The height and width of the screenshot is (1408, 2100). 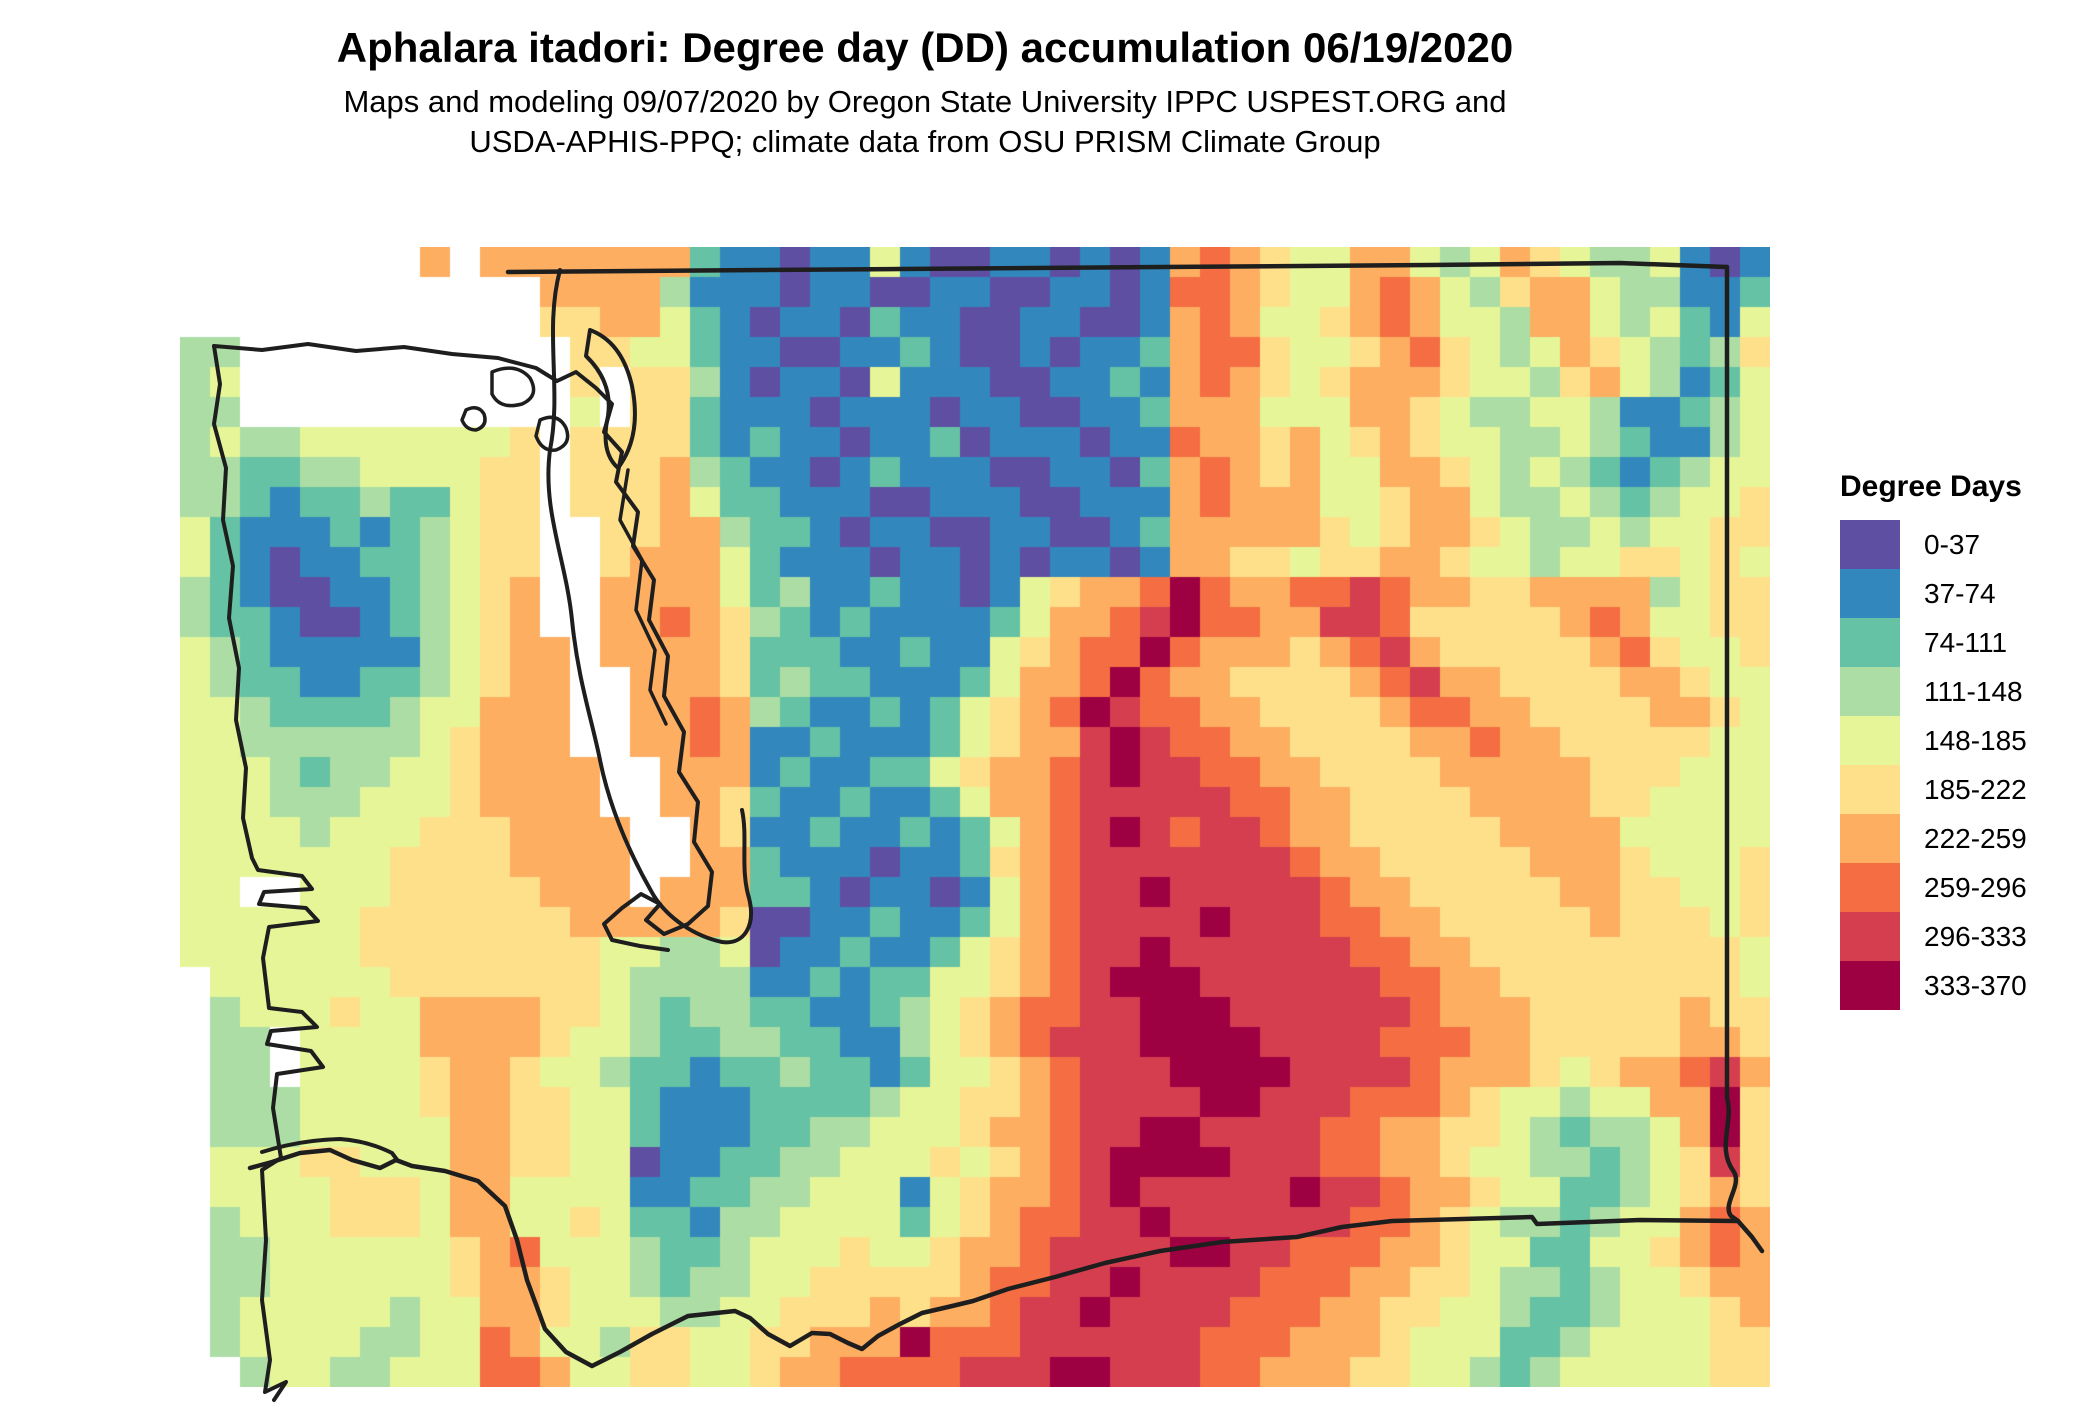 I want to click on legend-entry: 37-74, so click(x=1960, y=593).